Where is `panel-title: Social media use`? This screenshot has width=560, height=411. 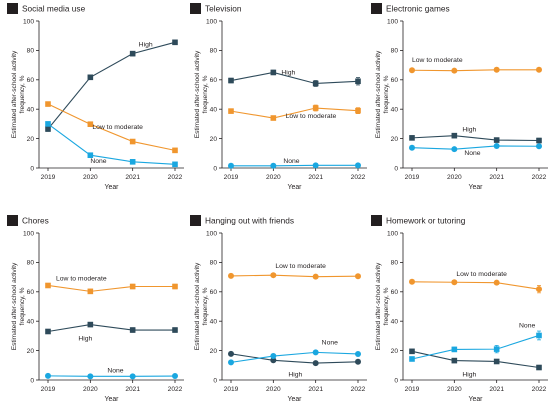 panel-title: Social media use is located at coordinates (54, 9).